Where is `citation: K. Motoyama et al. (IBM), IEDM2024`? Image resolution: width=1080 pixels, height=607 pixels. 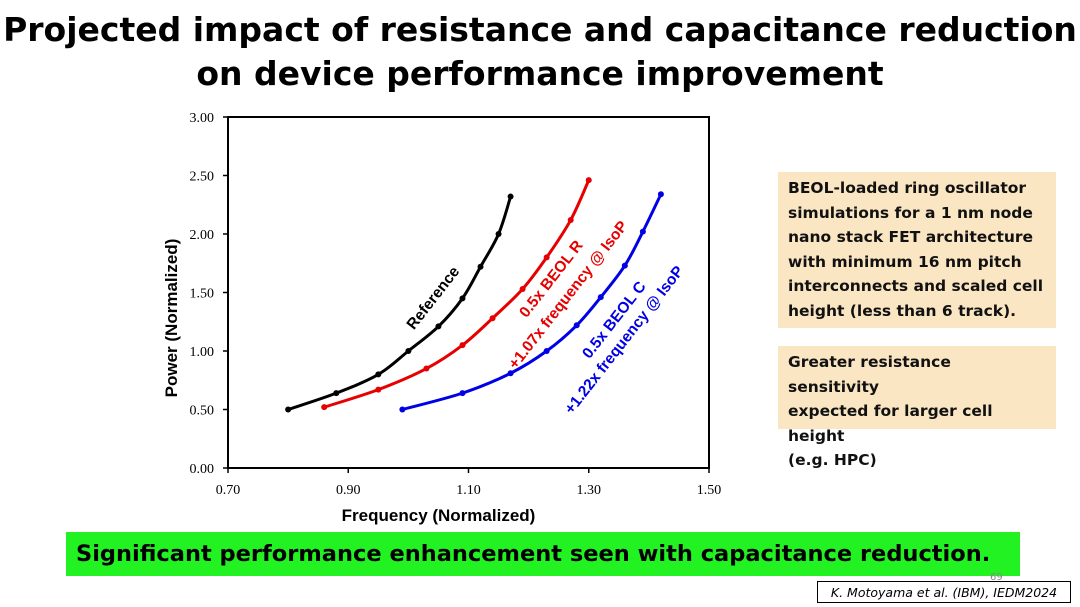
citation: K. Motoyama et al. (IBM), IEDM2024 is located at coordinates (944, 592).